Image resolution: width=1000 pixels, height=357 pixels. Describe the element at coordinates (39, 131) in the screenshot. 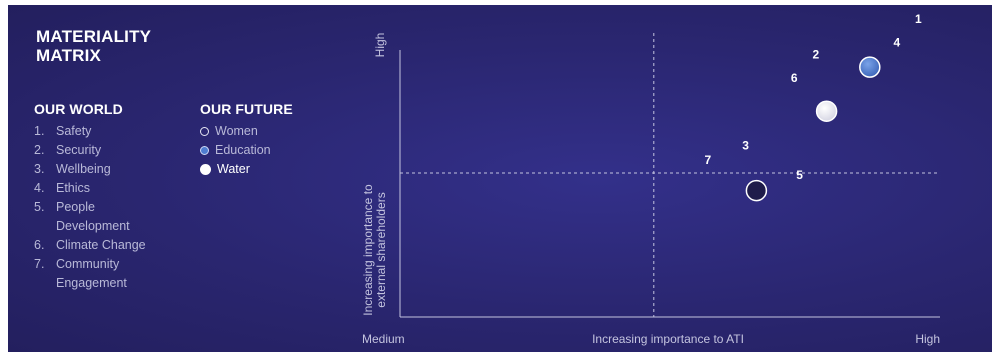

I see `our-world-item-number: 1.` at that location.